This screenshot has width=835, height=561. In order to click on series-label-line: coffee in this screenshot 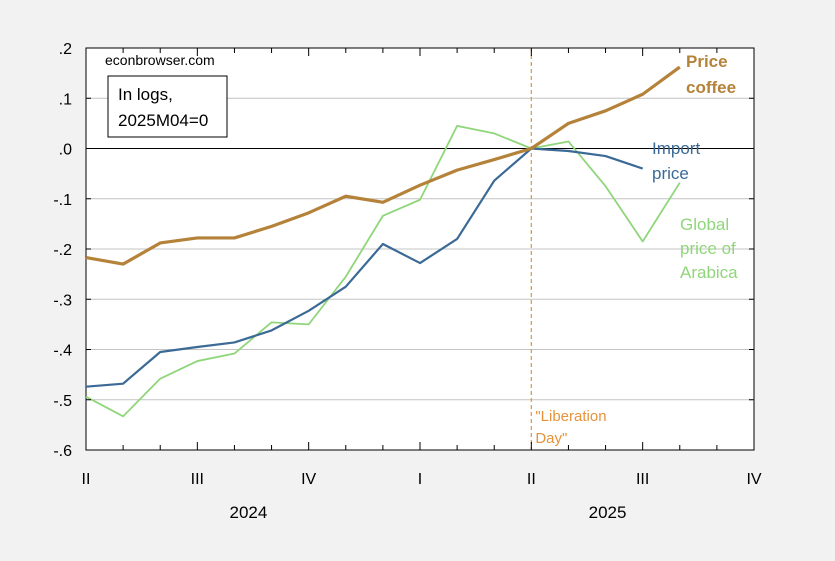, I will do `click(711, 87)`.